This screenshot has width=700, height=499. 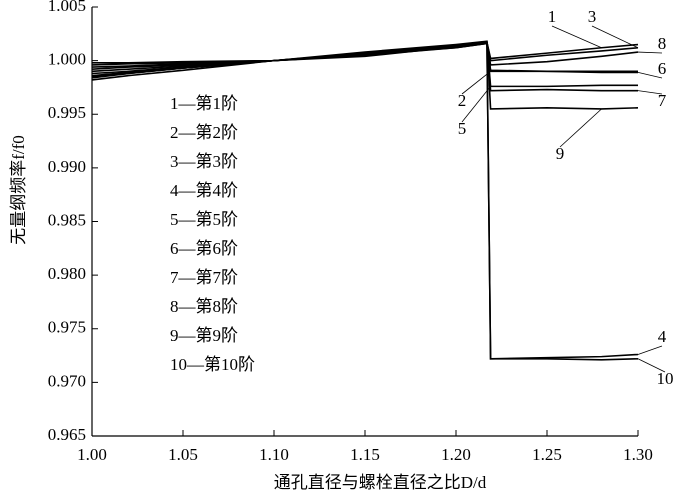 What do you see at coordinates (204, 103) in the screenshot?
I see `legend-entry: 1—第1阶` at bounding box center [204, 103].